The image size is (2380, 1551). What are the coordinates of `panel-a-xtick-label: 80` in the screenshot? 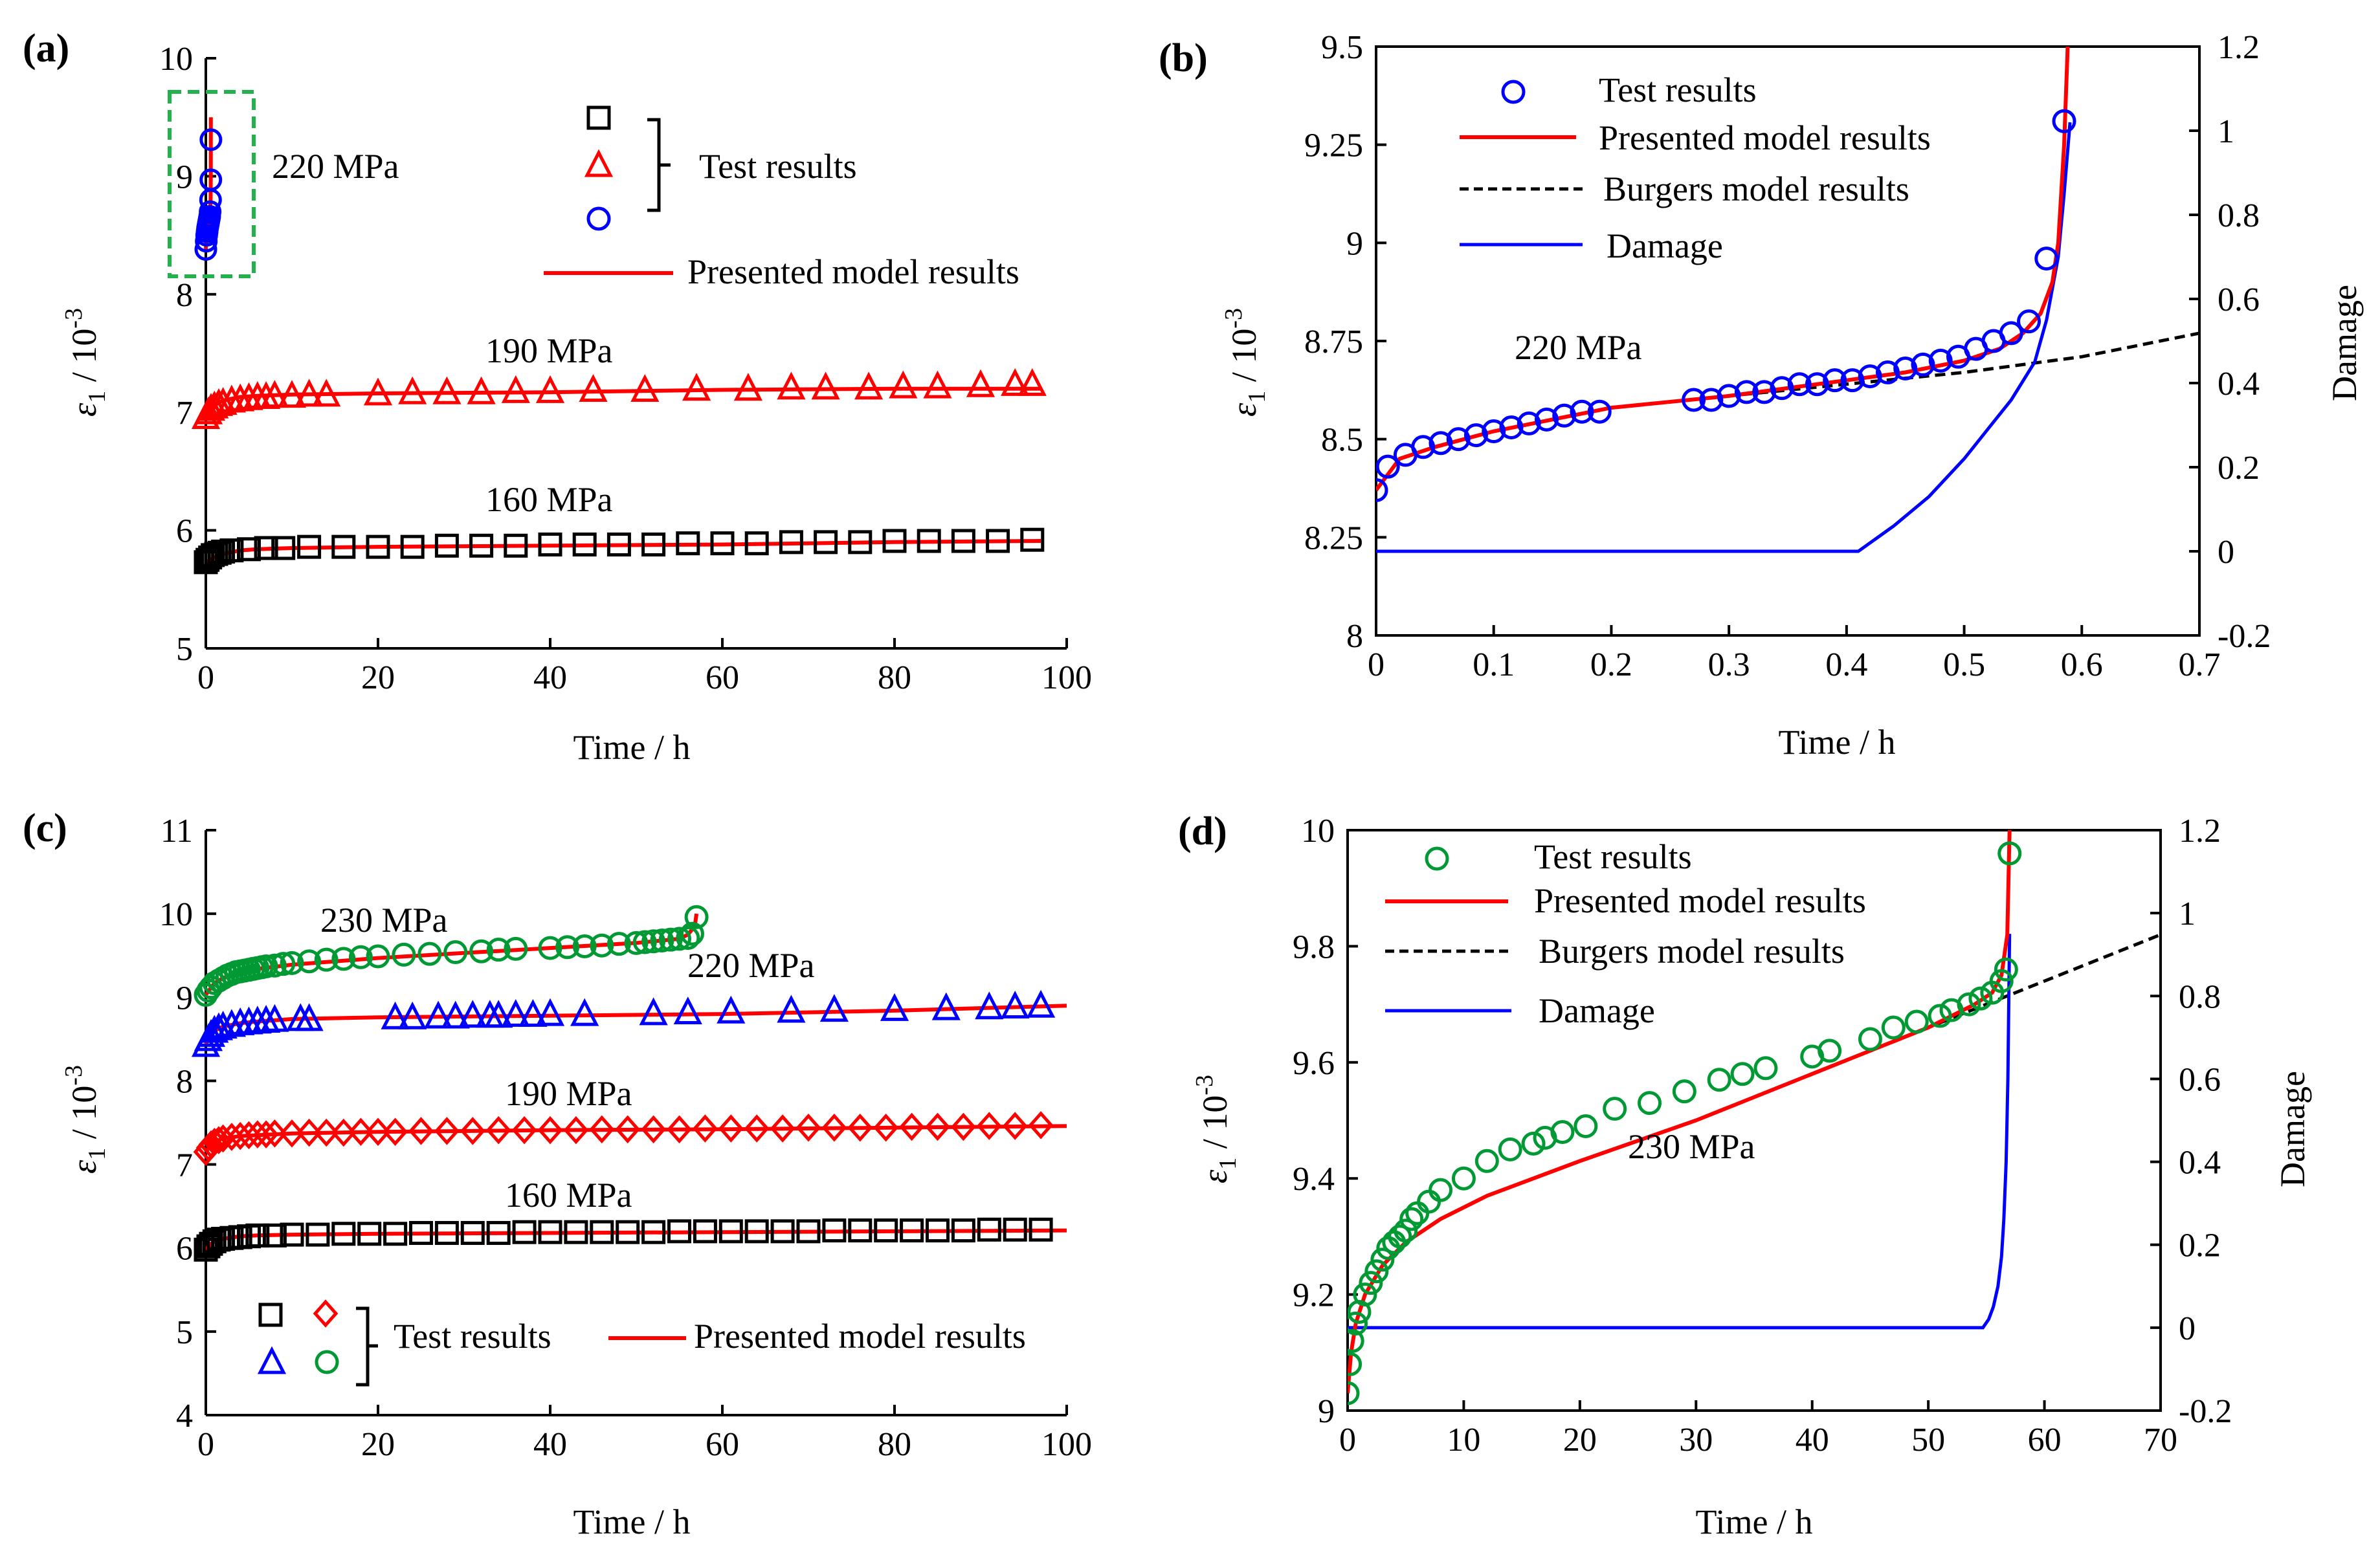 It's located at (894, 677).